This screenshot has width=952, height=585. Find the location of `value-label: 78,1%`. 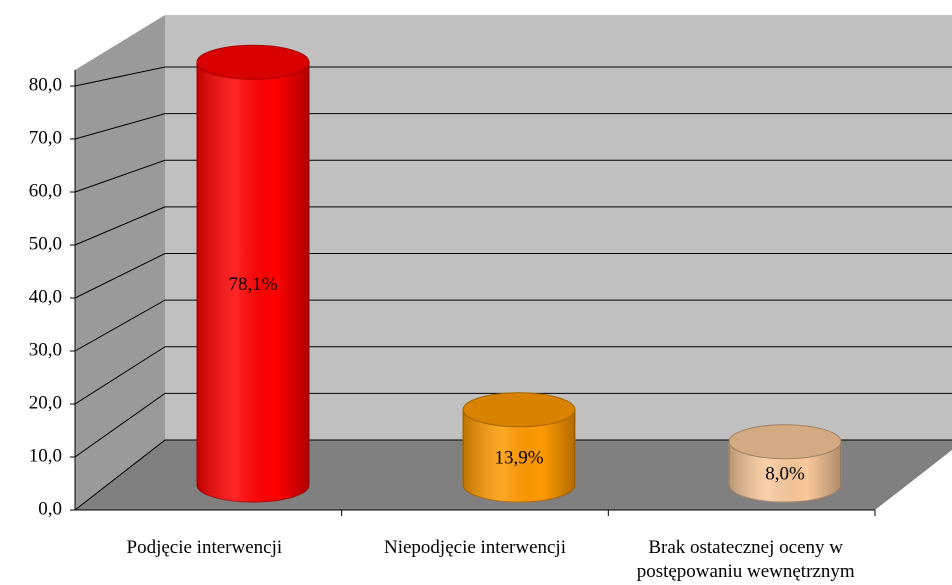

value-label: 78,1% is located at coordinates (252, 284).